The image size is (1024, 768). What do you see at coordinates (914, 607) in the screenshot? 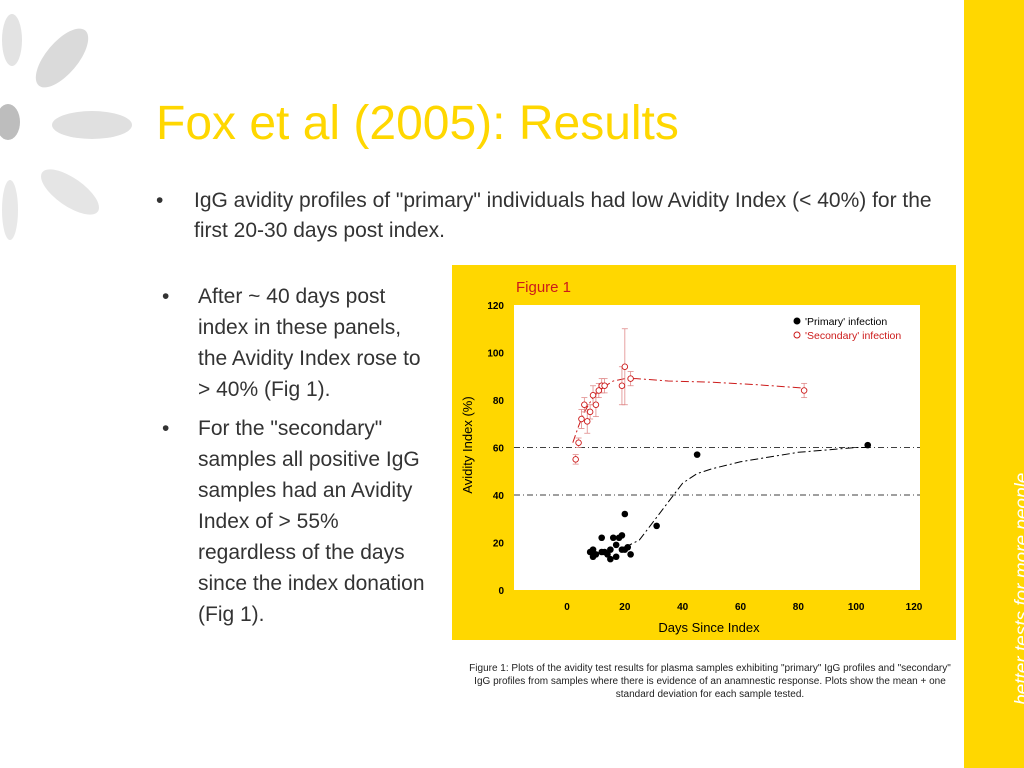
I see `x-tick-label: 120` at bounding box center [914, 607].